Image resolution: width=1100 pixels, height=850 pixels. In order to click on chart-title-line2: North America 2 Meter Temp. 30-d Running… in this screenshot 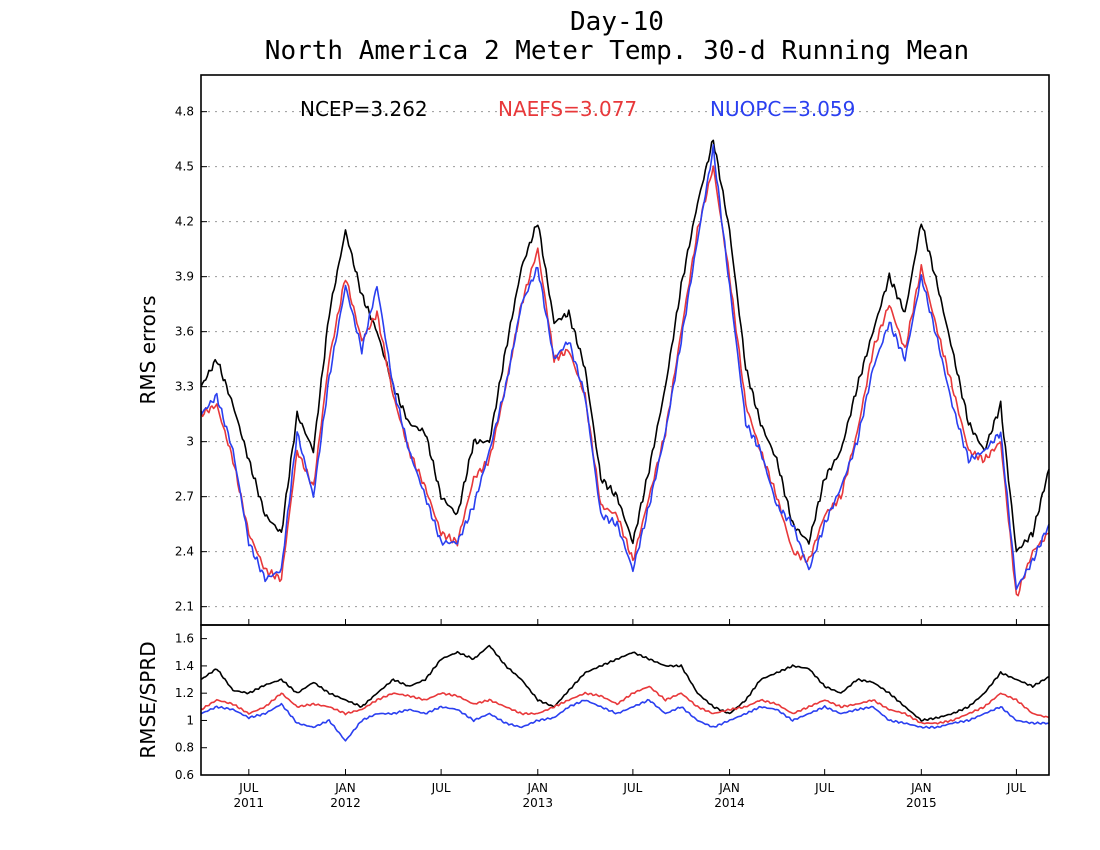, I will do `click(617, 51)`.